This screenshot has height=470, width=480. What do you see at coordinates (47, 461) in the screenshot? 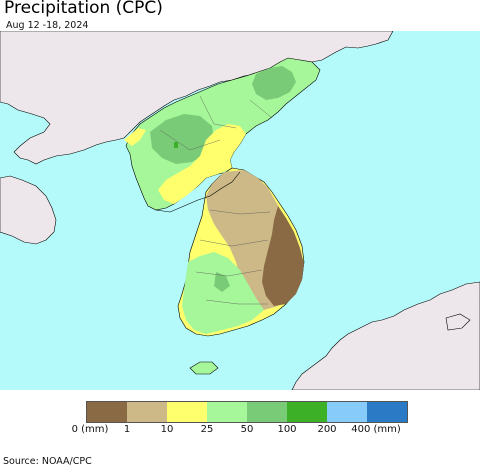
I see `source-credit: Source: NOAA/CPC` at bounding box center [47, 461].